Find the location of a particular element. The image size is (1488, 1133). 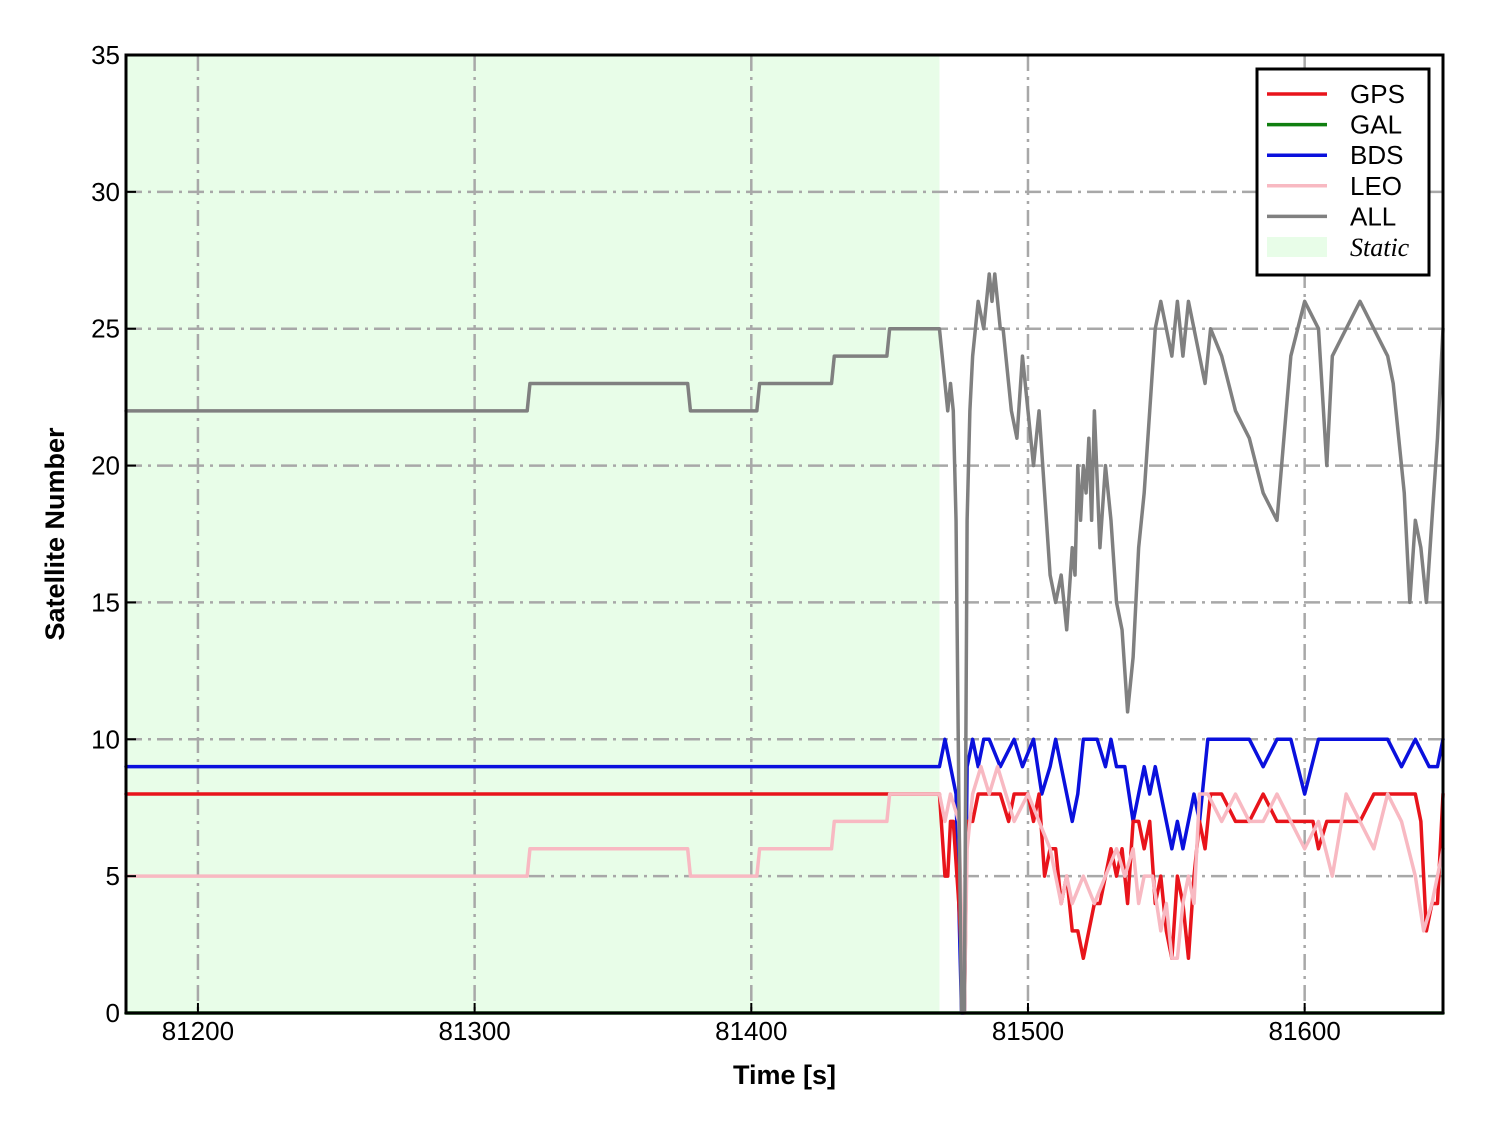

y-tick-label: 20 is located at coordinates (105, 466).